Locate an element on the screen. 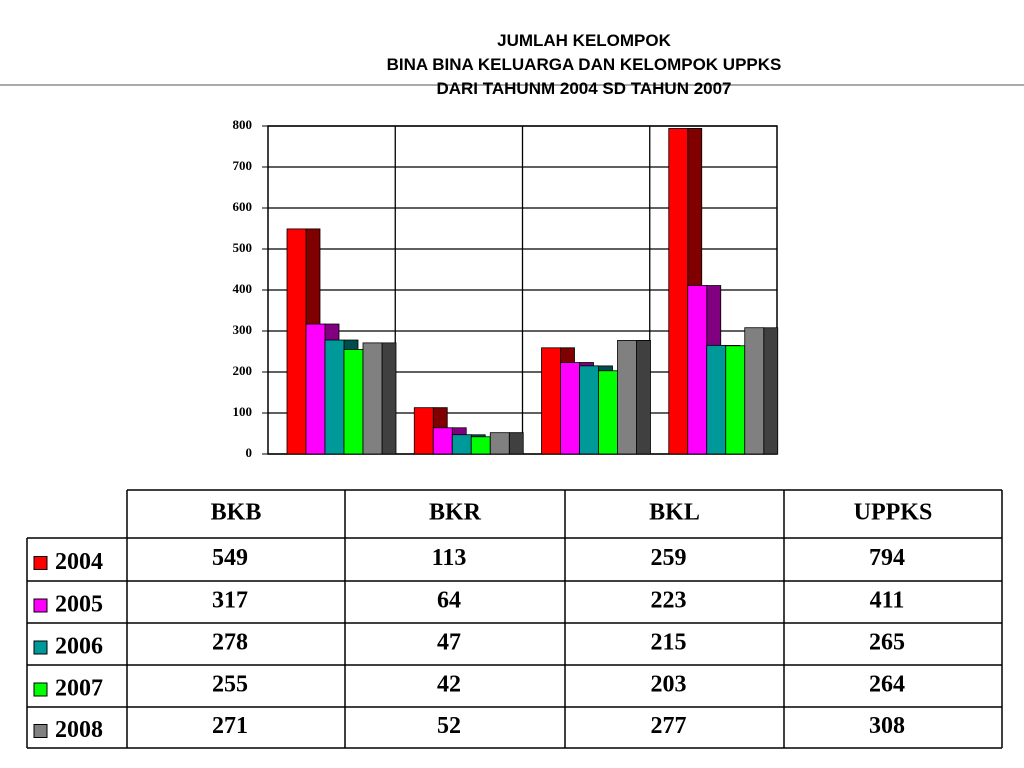 This screenshot has height=768, width=1024. legend-label: 2005 is located at coordinates (79, 605).